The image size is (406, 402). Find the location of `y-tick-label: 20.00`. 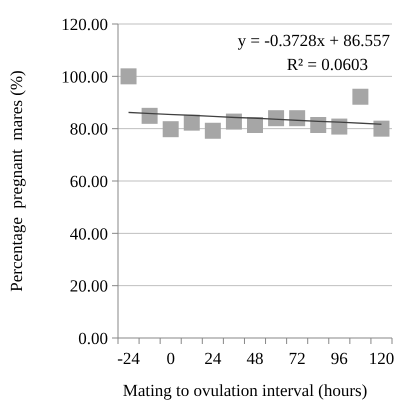

y-tick-label: 20.00 is located at coordinates (89, 286).